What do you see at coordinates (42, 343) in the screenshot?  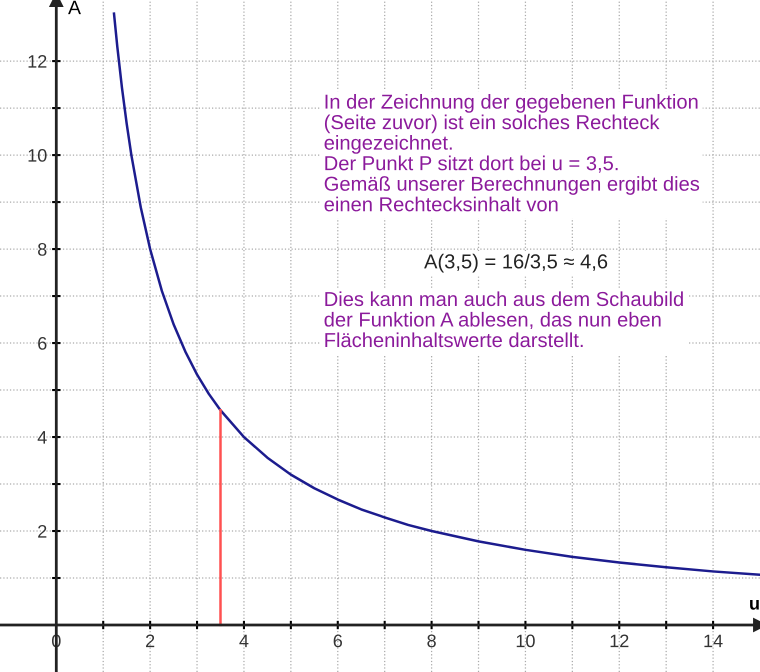 I see `y-tick-label: 6` at bounding box center [42, 343].